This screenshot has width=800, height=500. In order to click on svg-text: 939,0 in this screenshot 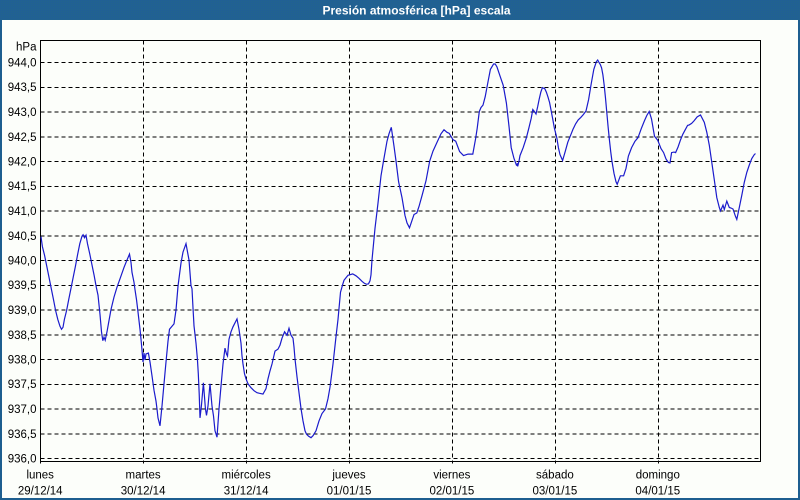, I will do `click(22, 311)`.